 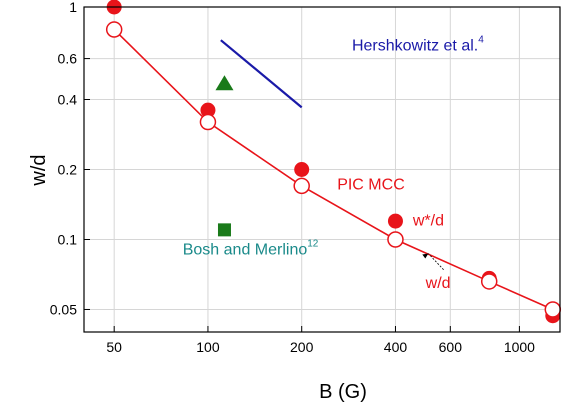 I want to click on y-tick-label: 0.2, so click(x=68, y=170).